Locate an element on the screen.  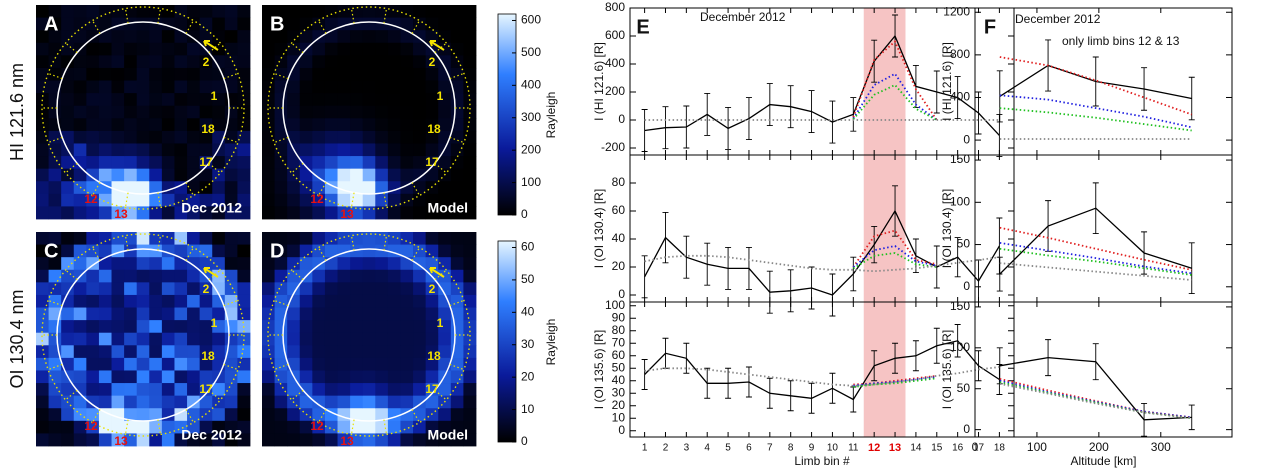
row-label: OI 130.4 nm is located at coordinates (17, 338).